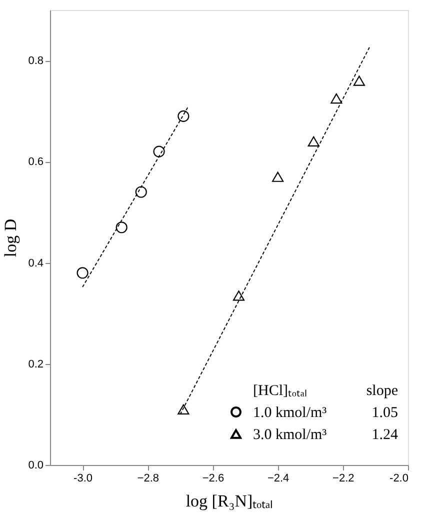 The image size is (422, 516). What do you see at coordinates (36, 61) in the screenshot?
I see `y-tick-label: 0.8` at bounding box center [36, 61].